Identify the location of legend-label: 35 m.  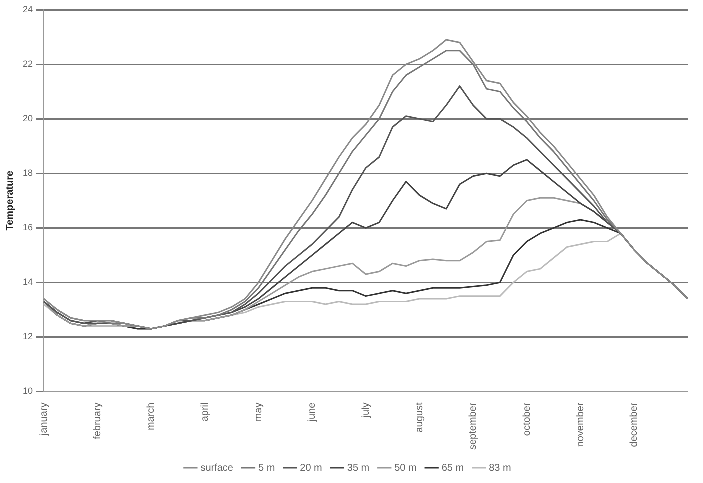
(358, 468).